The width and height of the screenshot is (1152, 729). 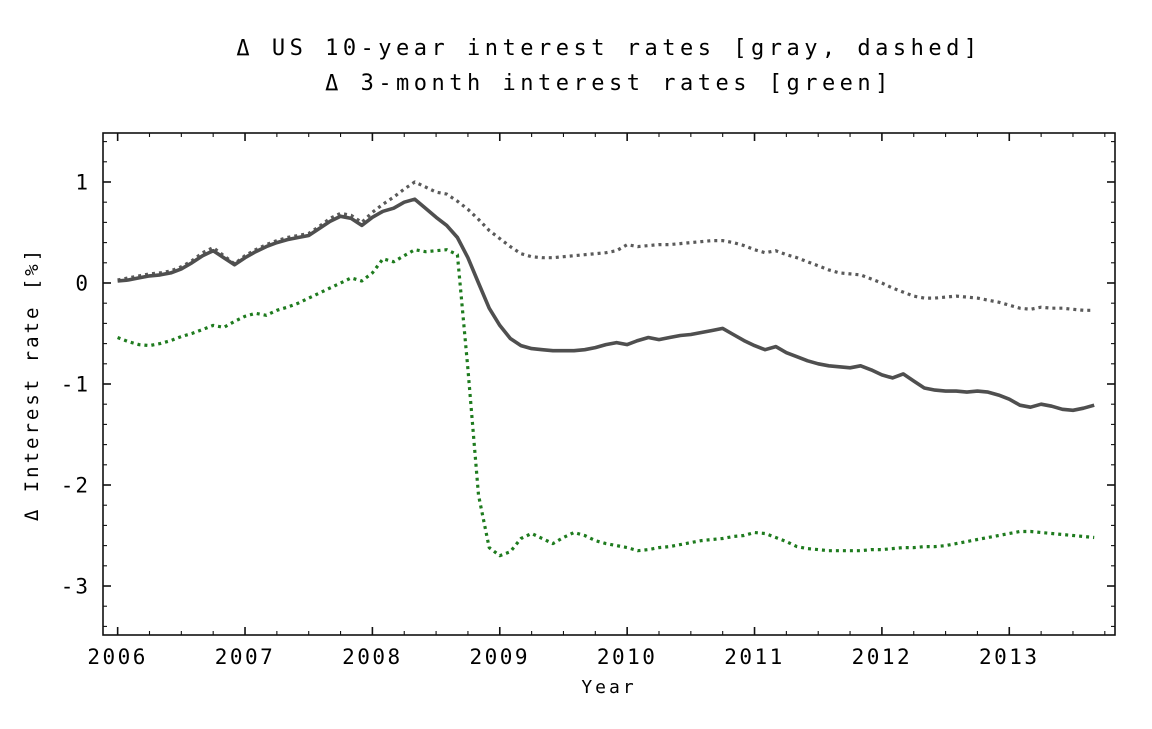 What do you see at coordinates (627, 657) in the screenshot?
I see `x-tick-label: 2010` at bounding box center [627, 657].